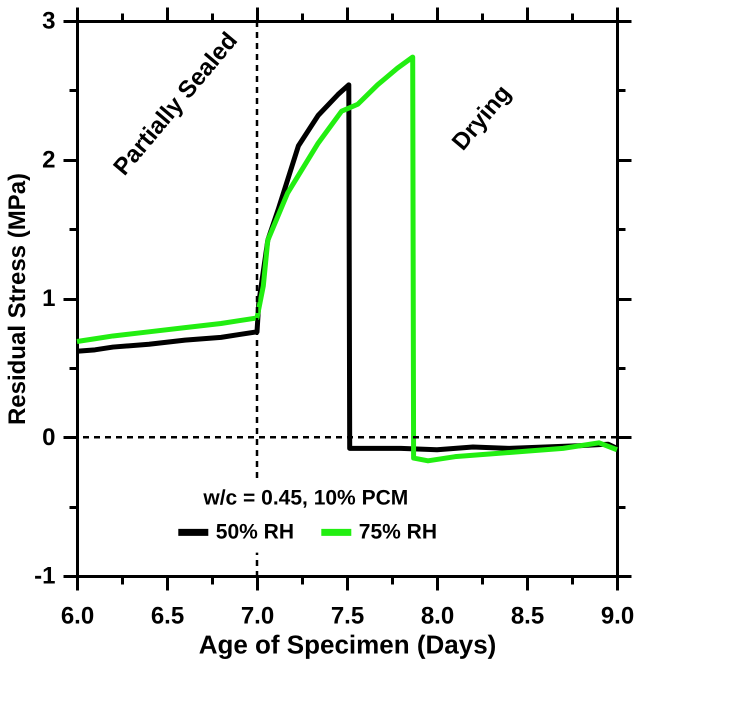 The height and width of the screenshot is (721, 740). What do you see at coordinates (49, 21) in the screenshot?
I see `y-tick-label: 3` at bounding box center [49, 21].